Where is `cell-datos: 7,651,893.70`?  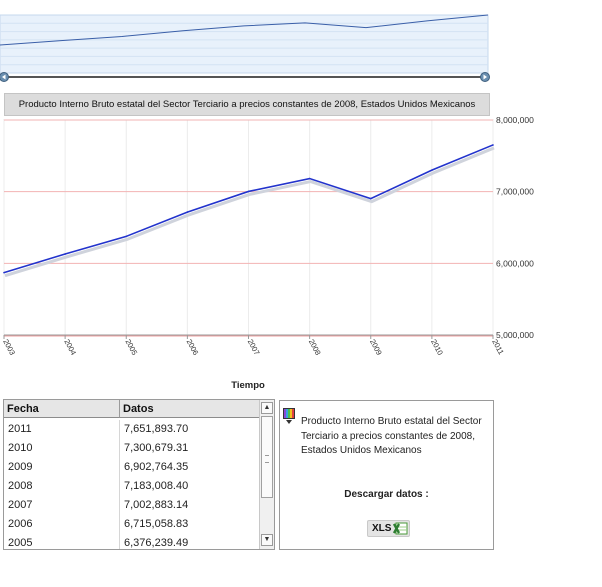 cell-datos: 7,651,893.70 is located at coordinates (156, 429).